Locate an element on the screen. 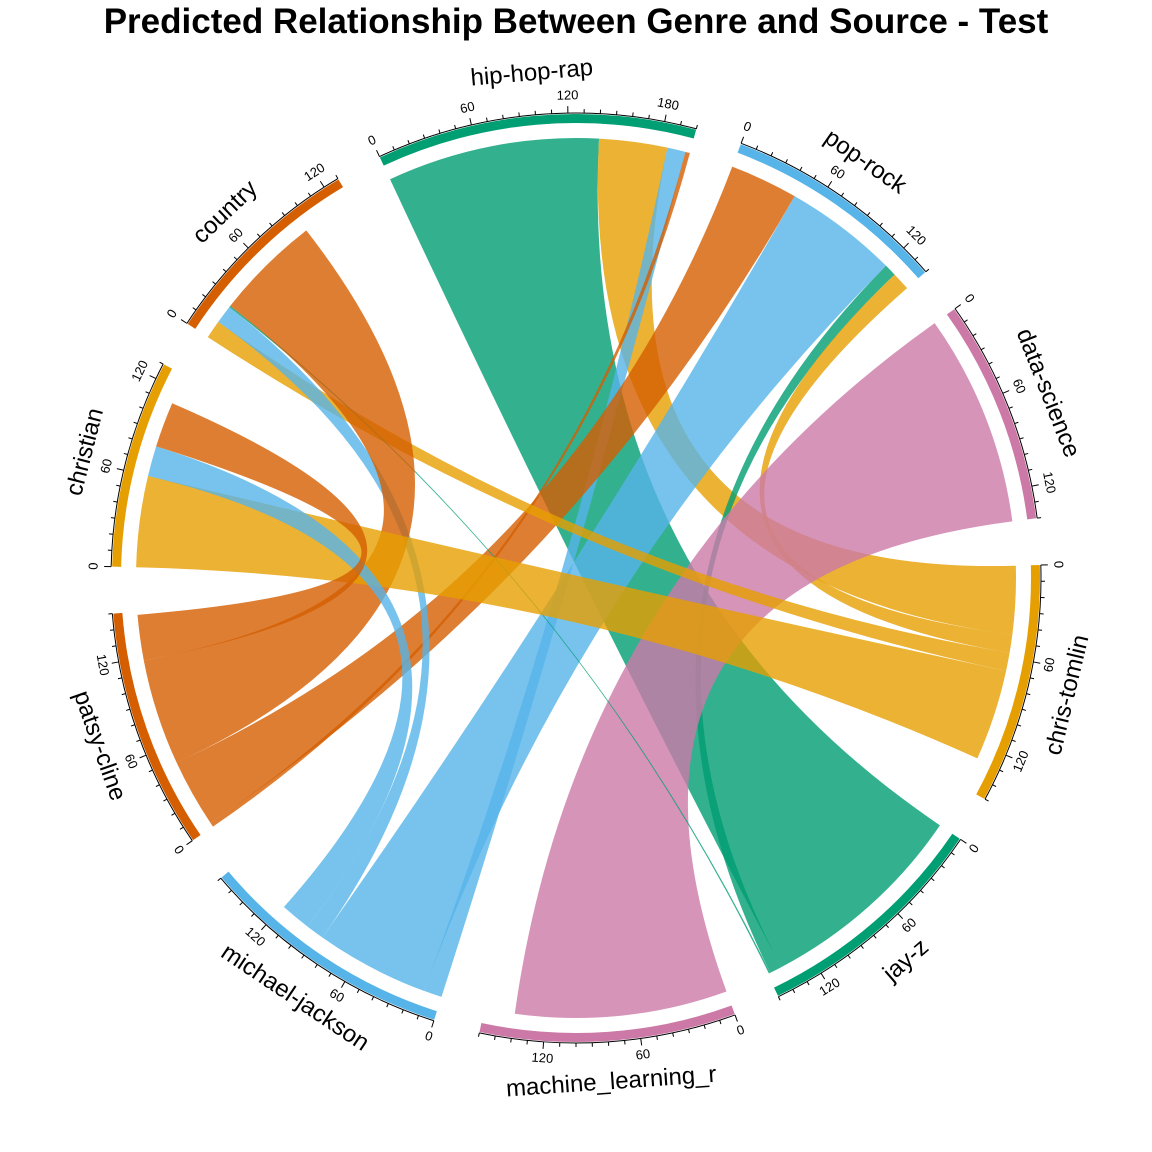 Image resolution: width=1152 pixels, height=1152 pixels. sector-label-country: country is located at coordinates (224, 212).